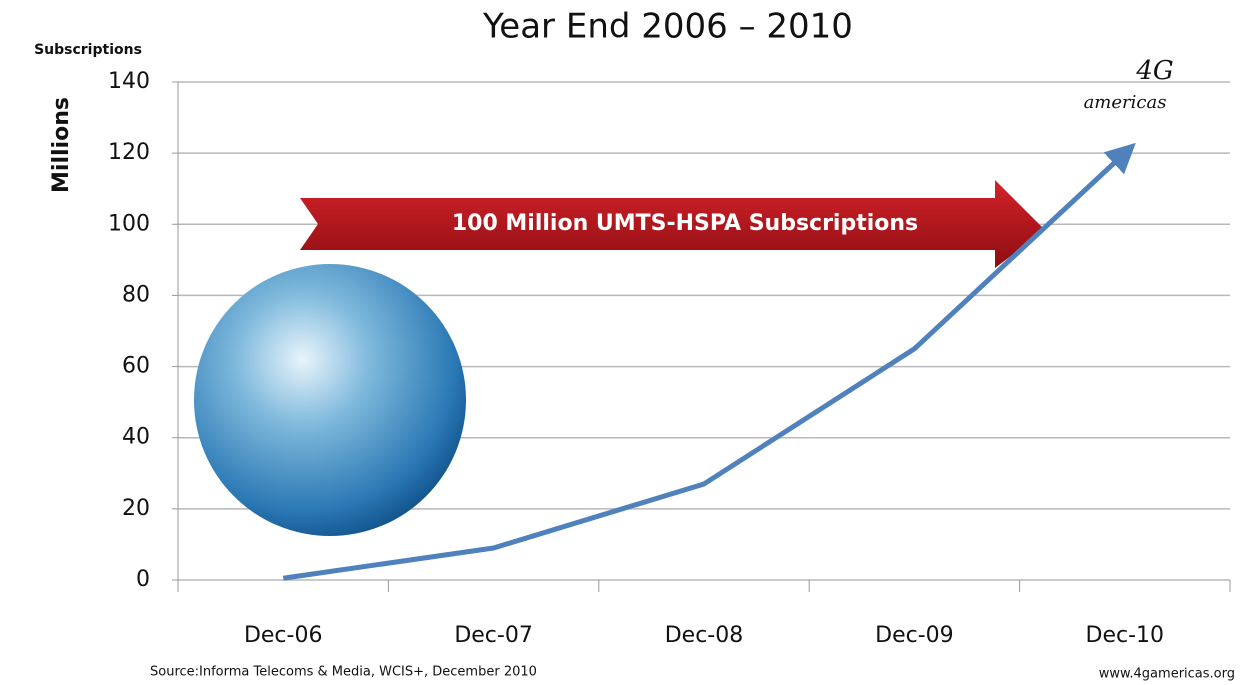 The image size is (1243, 685). Describe the element at coordinates (129, 223) in the screenshot. I see `y-tick-label: 100` at that location.